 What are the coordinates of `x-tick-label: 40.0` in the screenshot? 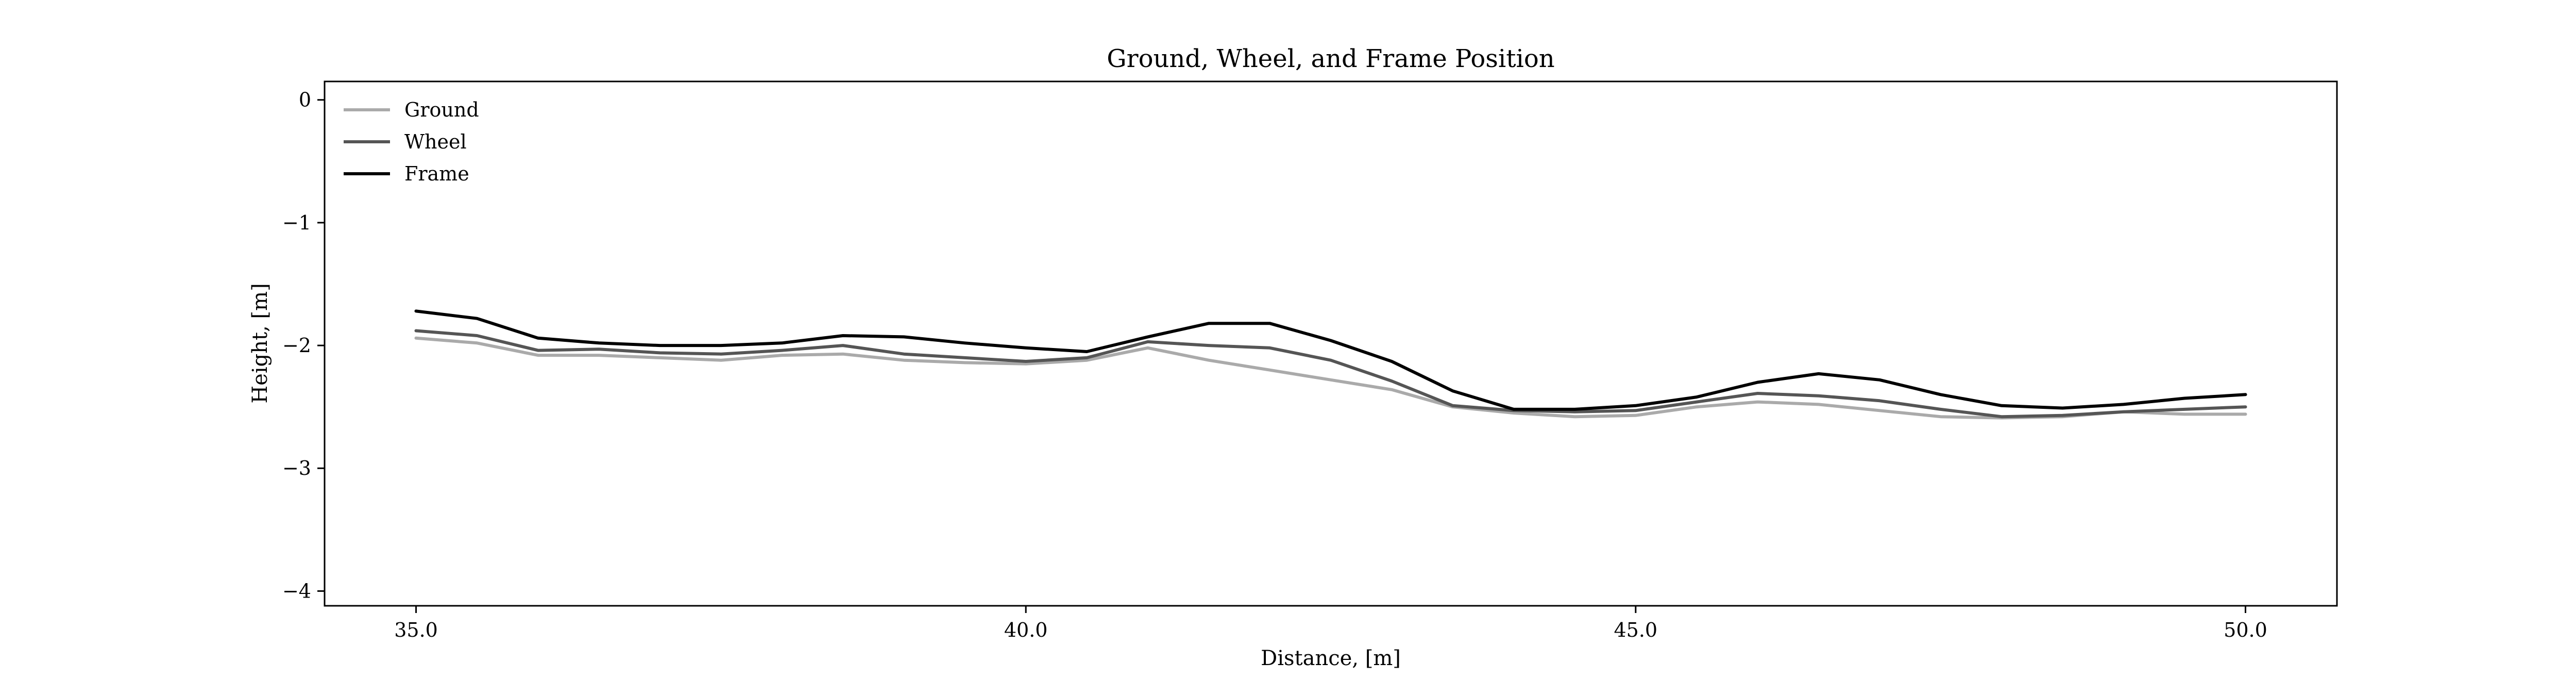 It's located at (1026, 630).